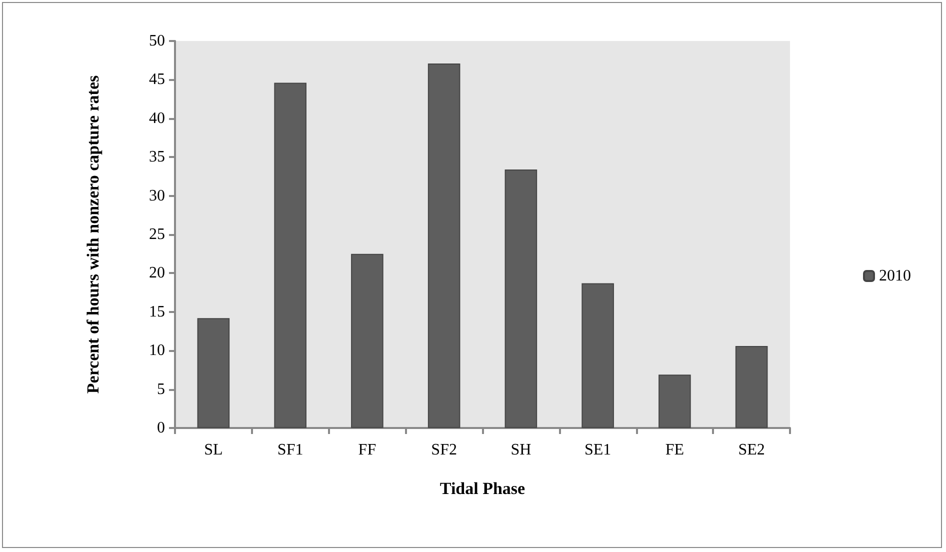  Describe the element at coordinates (161, 428) in the screenshot. I see `y-tick-label: 0` at that location.